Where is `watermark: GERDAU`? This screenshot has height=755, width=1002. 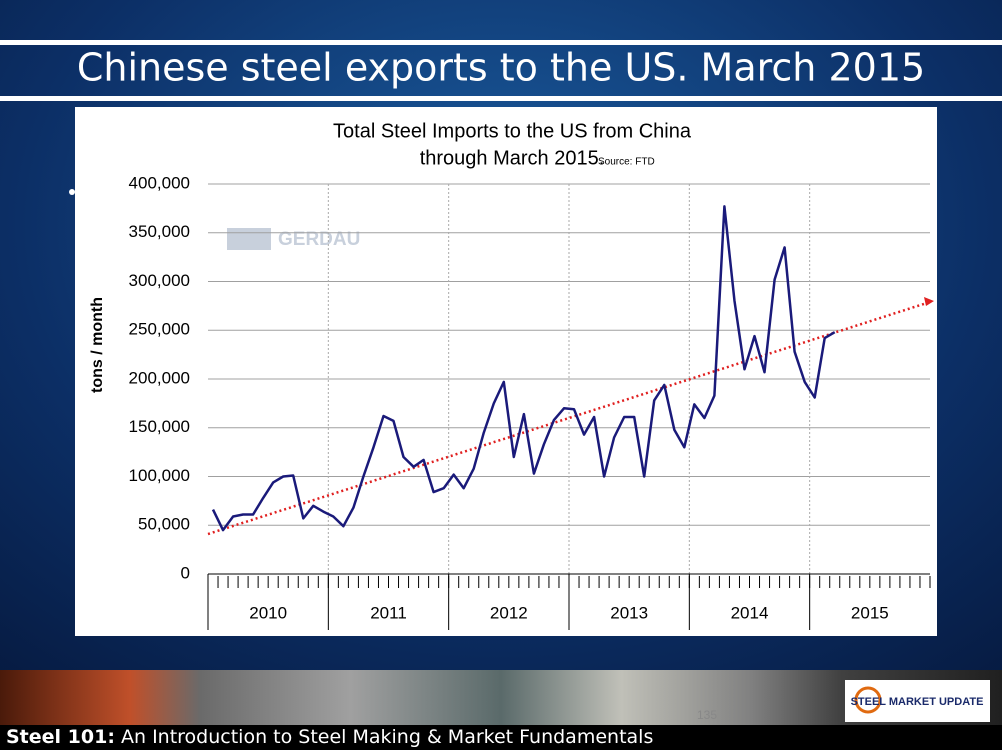
watermark: GERDAU is located at coordinates (319, 239).